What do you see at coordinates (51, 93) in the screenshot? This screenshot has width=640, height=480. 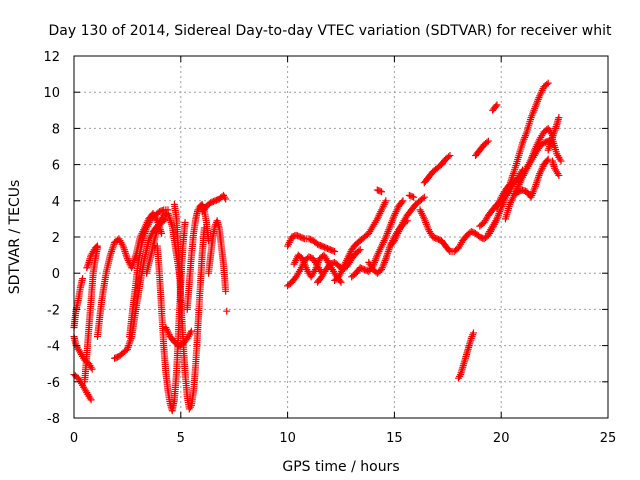 I see `y-tick-label: 10` at bounding box center [51, 93].